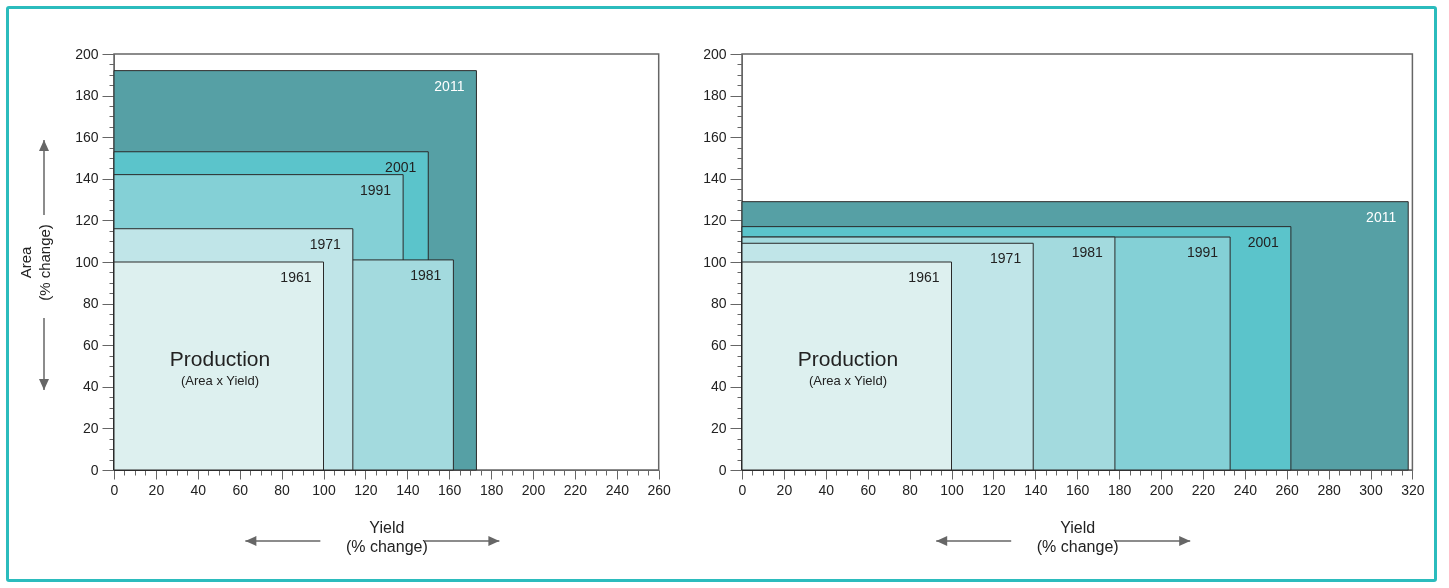 The height and width of the screenshot is (588, 1449). Describe the element at coordinates (1413, 489) in the screenshot. I see `x-tick-label: 320` at that location.